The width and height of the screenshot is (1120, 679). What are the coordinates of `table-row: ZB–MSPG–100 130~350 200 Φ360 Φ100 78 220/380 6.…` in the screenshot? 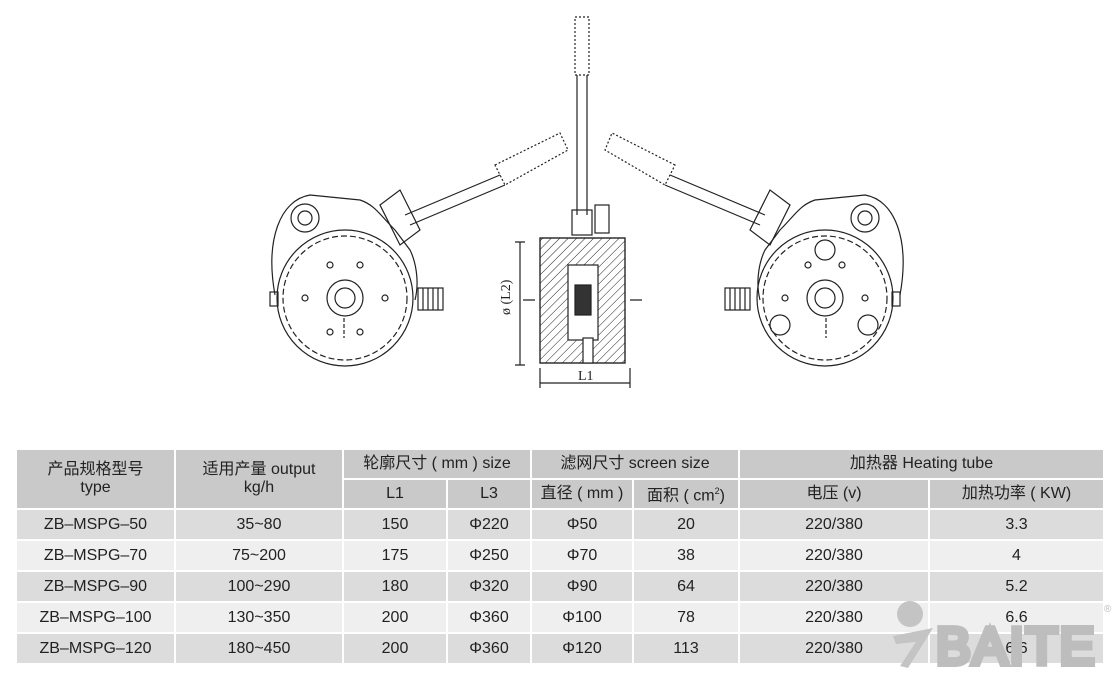 It's located at (560, 617).